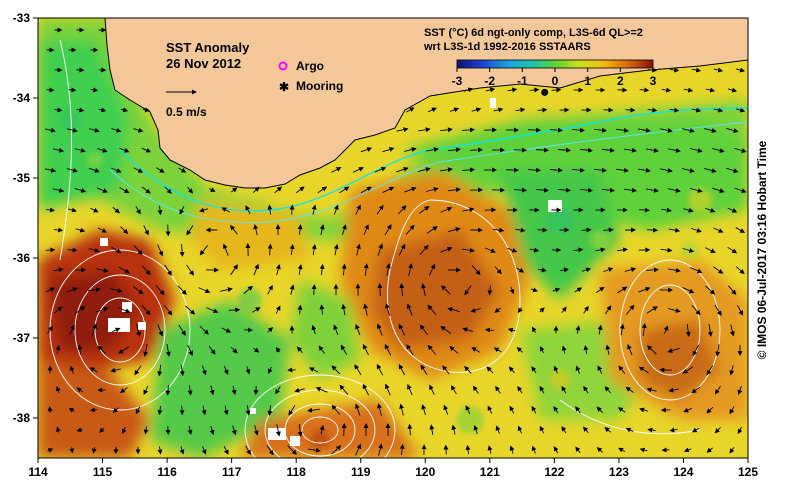 The image size is (790, 492). I want to click on mooring-marker, so click(545, 92).